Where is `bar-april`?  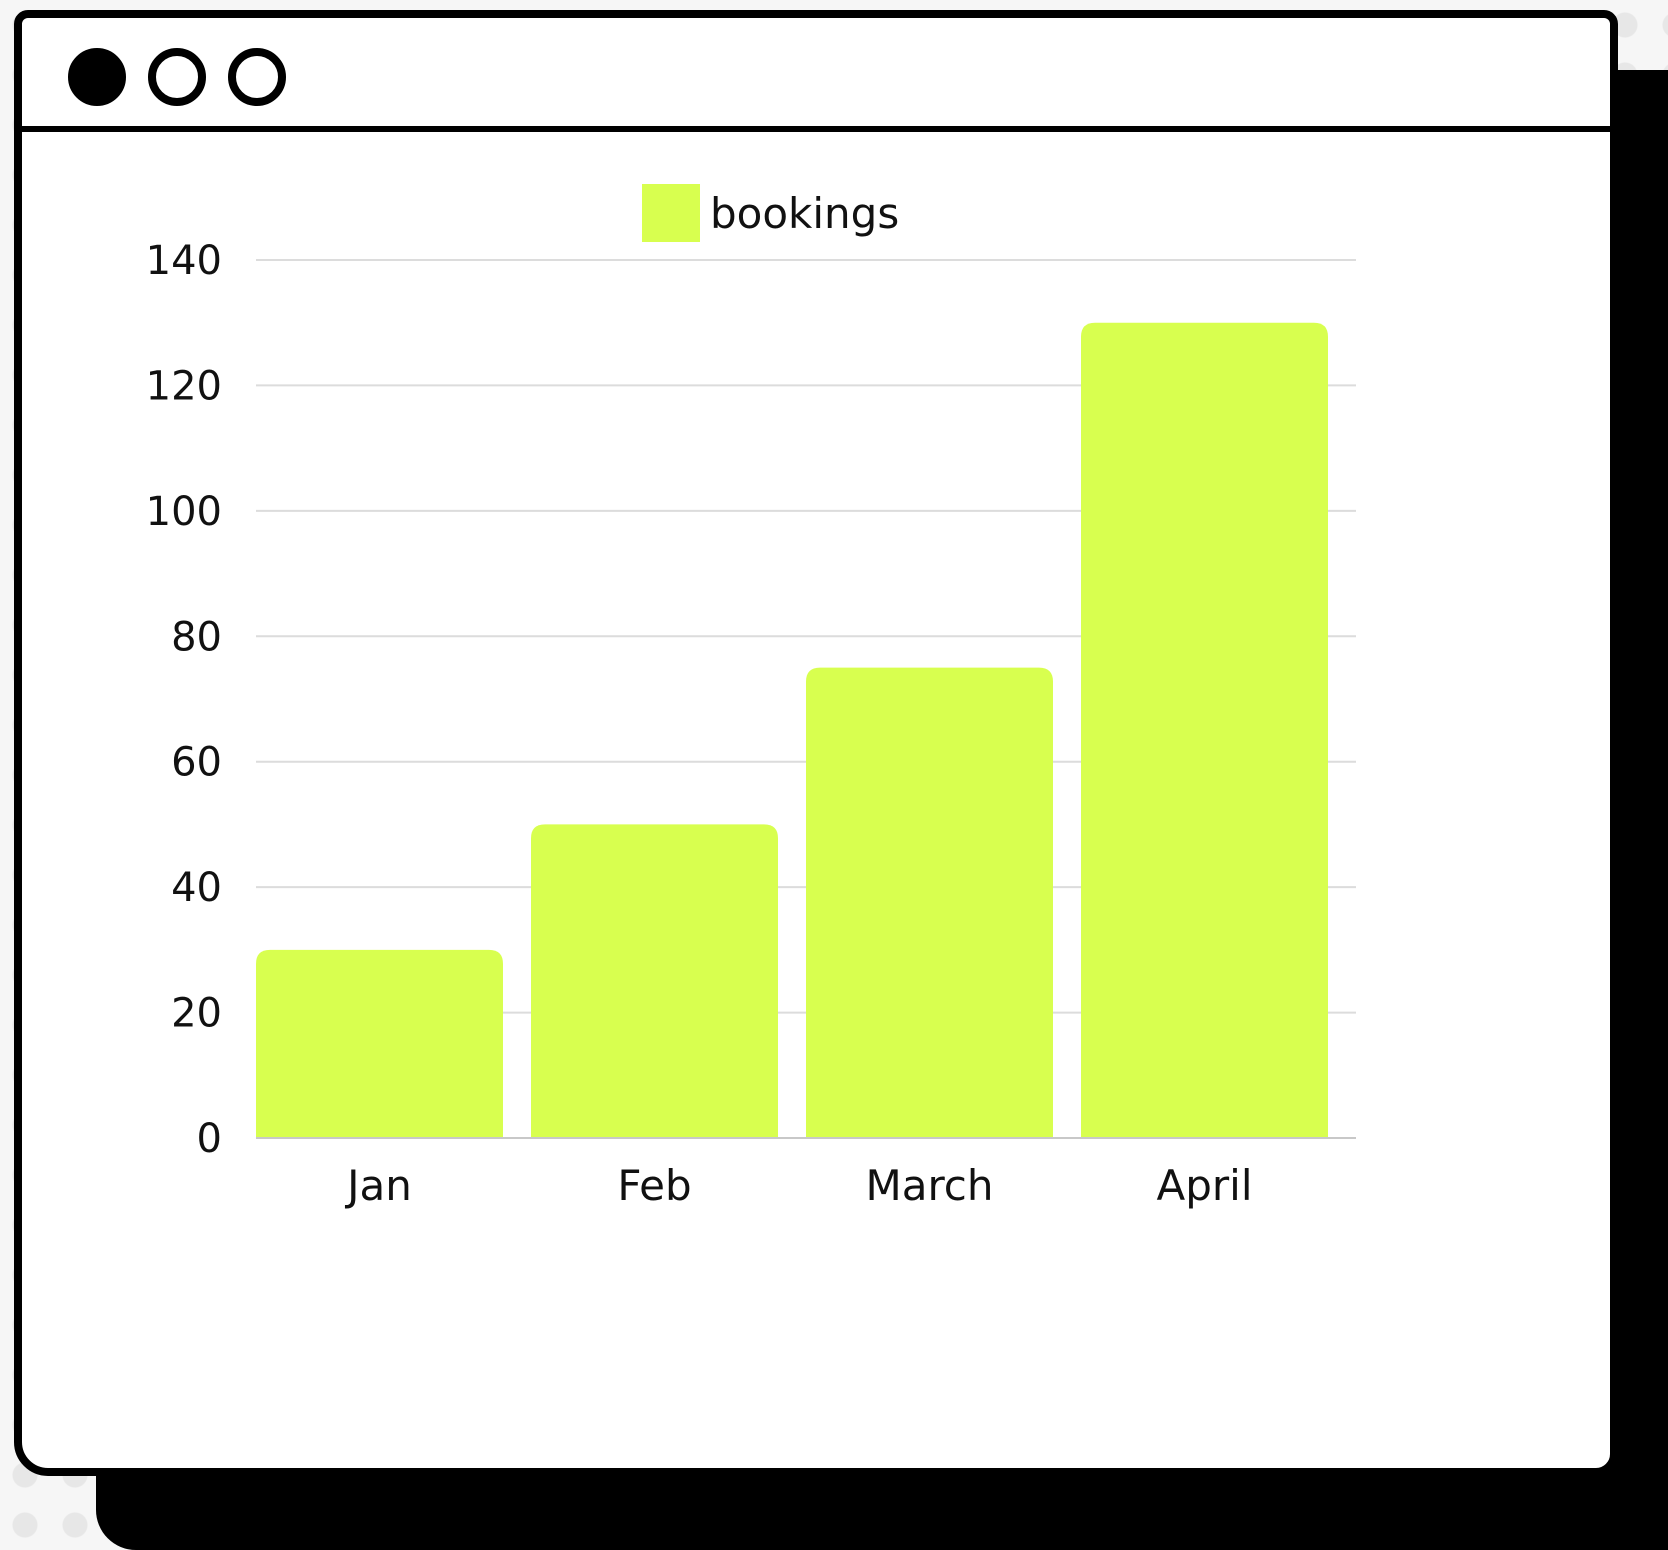 bar-april is located at coordinates (1204, 730).